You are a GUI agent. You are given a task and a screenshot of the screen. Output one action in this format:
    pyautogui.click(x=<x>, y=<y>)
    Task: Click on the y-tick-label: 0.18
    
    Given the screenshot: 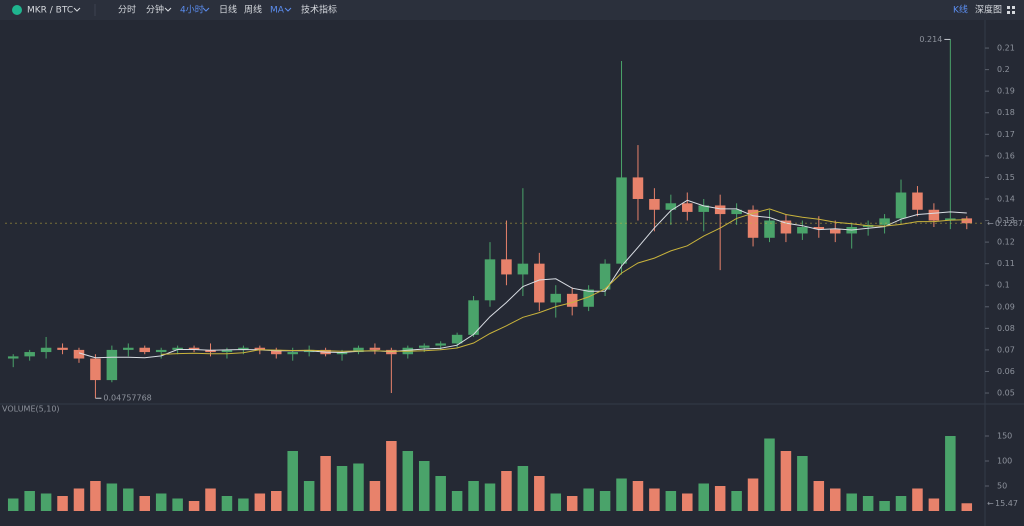 What is the action you would take?
    pyautogui.click(x=1006, y=112)
    